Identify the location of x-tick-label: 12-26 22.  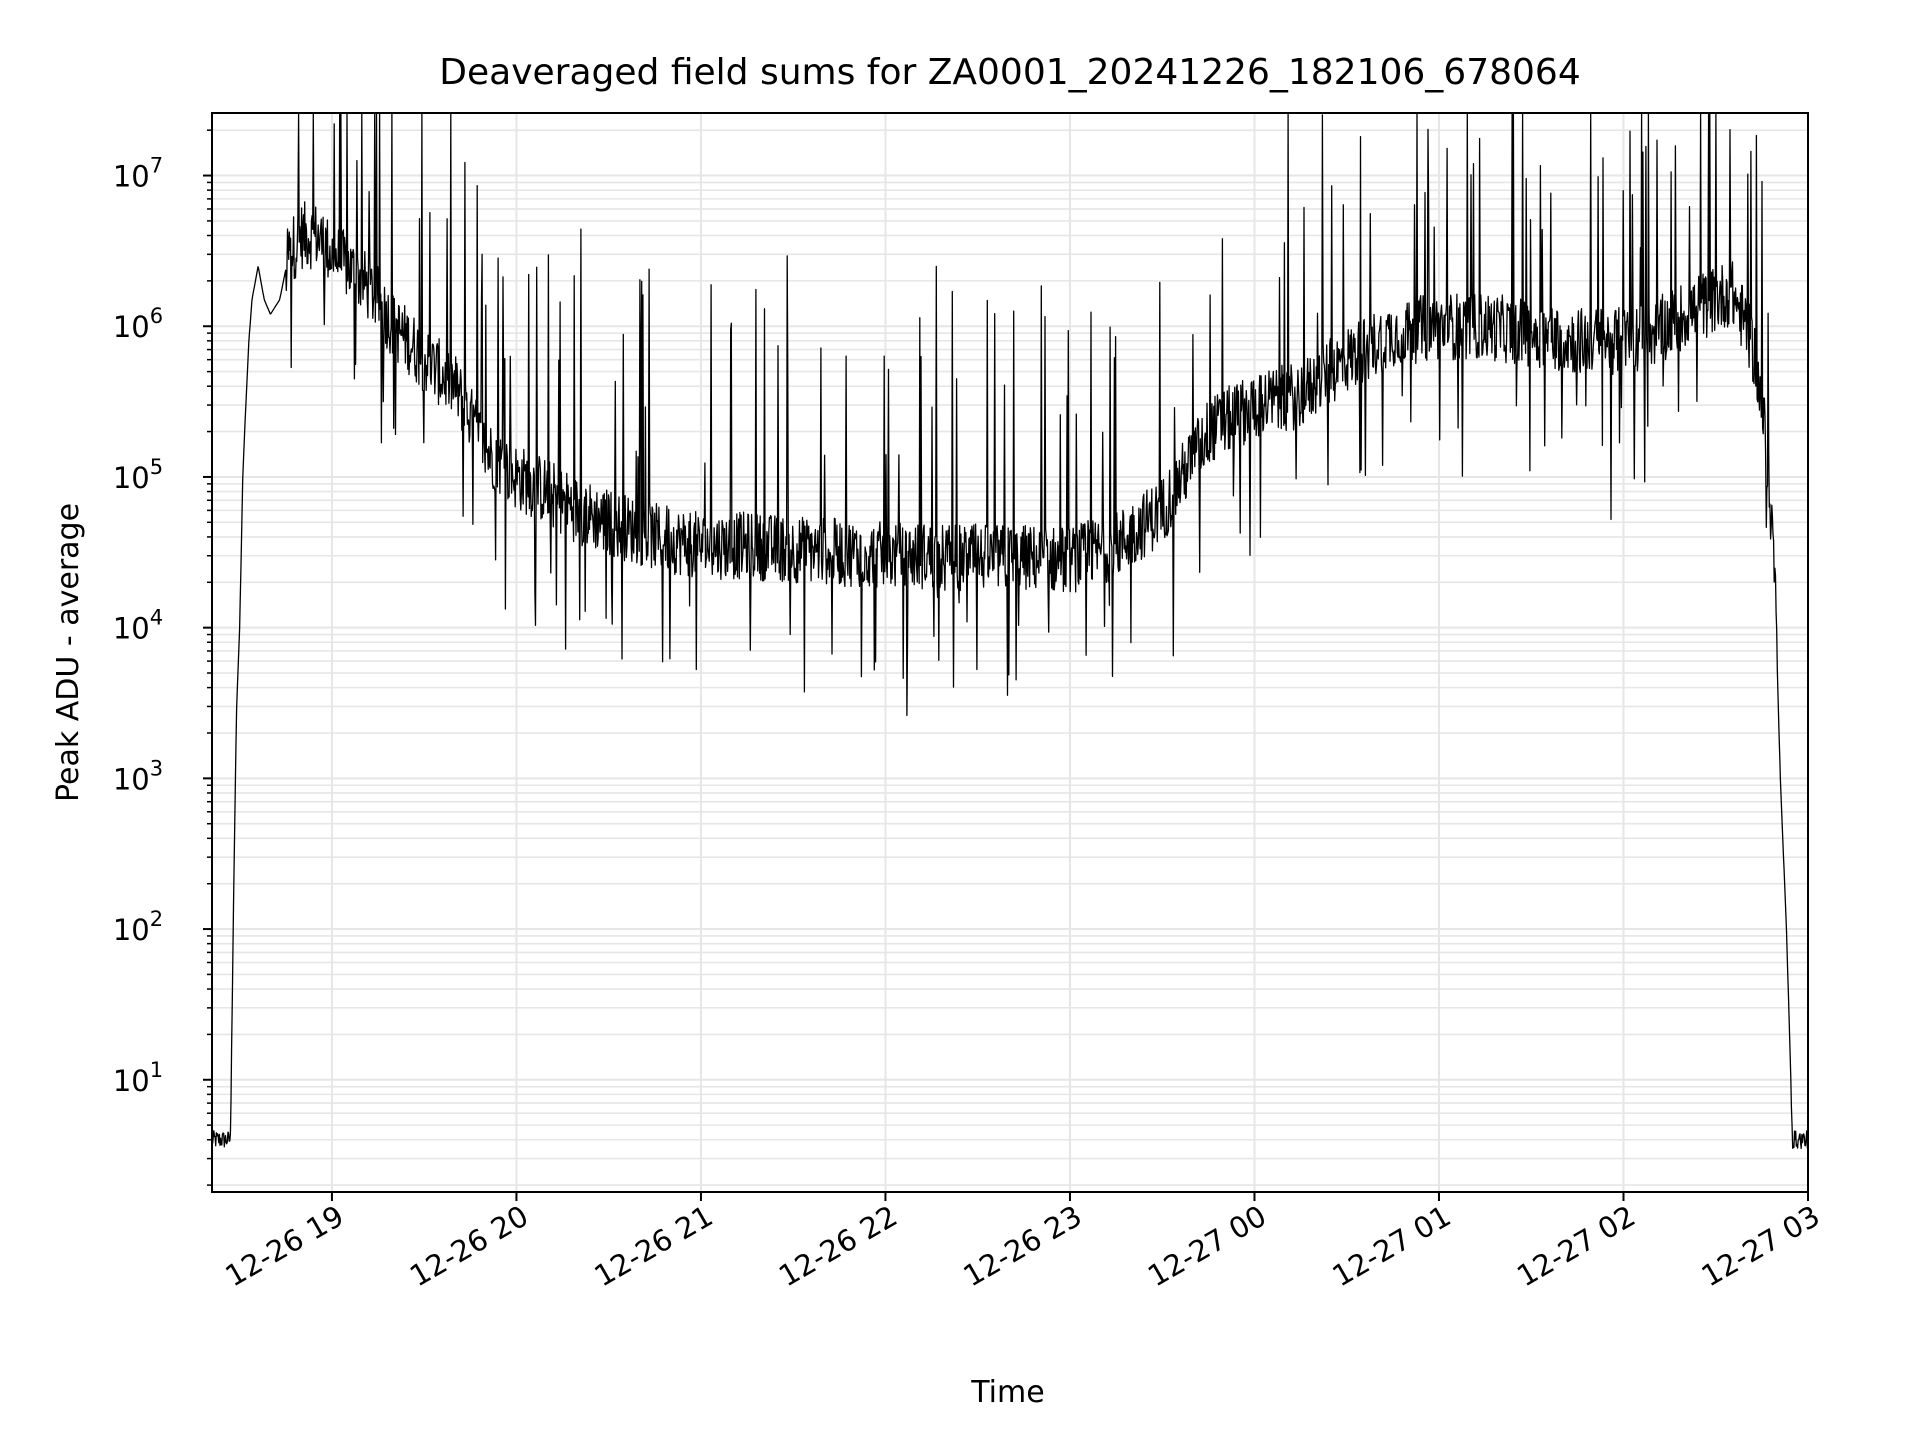
(838, 1246).